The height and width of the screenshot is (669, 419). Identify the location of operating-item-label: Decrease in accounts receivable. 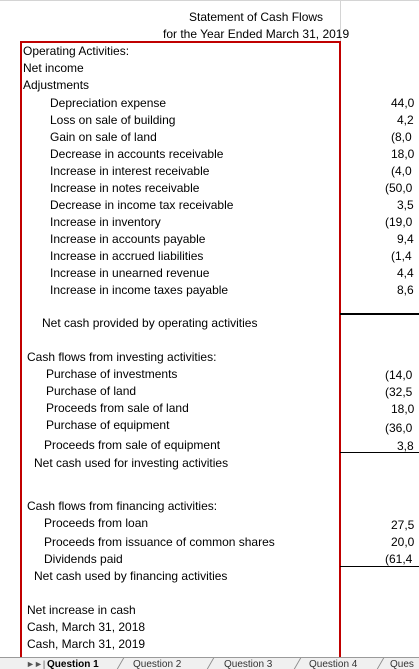
(137, 154).